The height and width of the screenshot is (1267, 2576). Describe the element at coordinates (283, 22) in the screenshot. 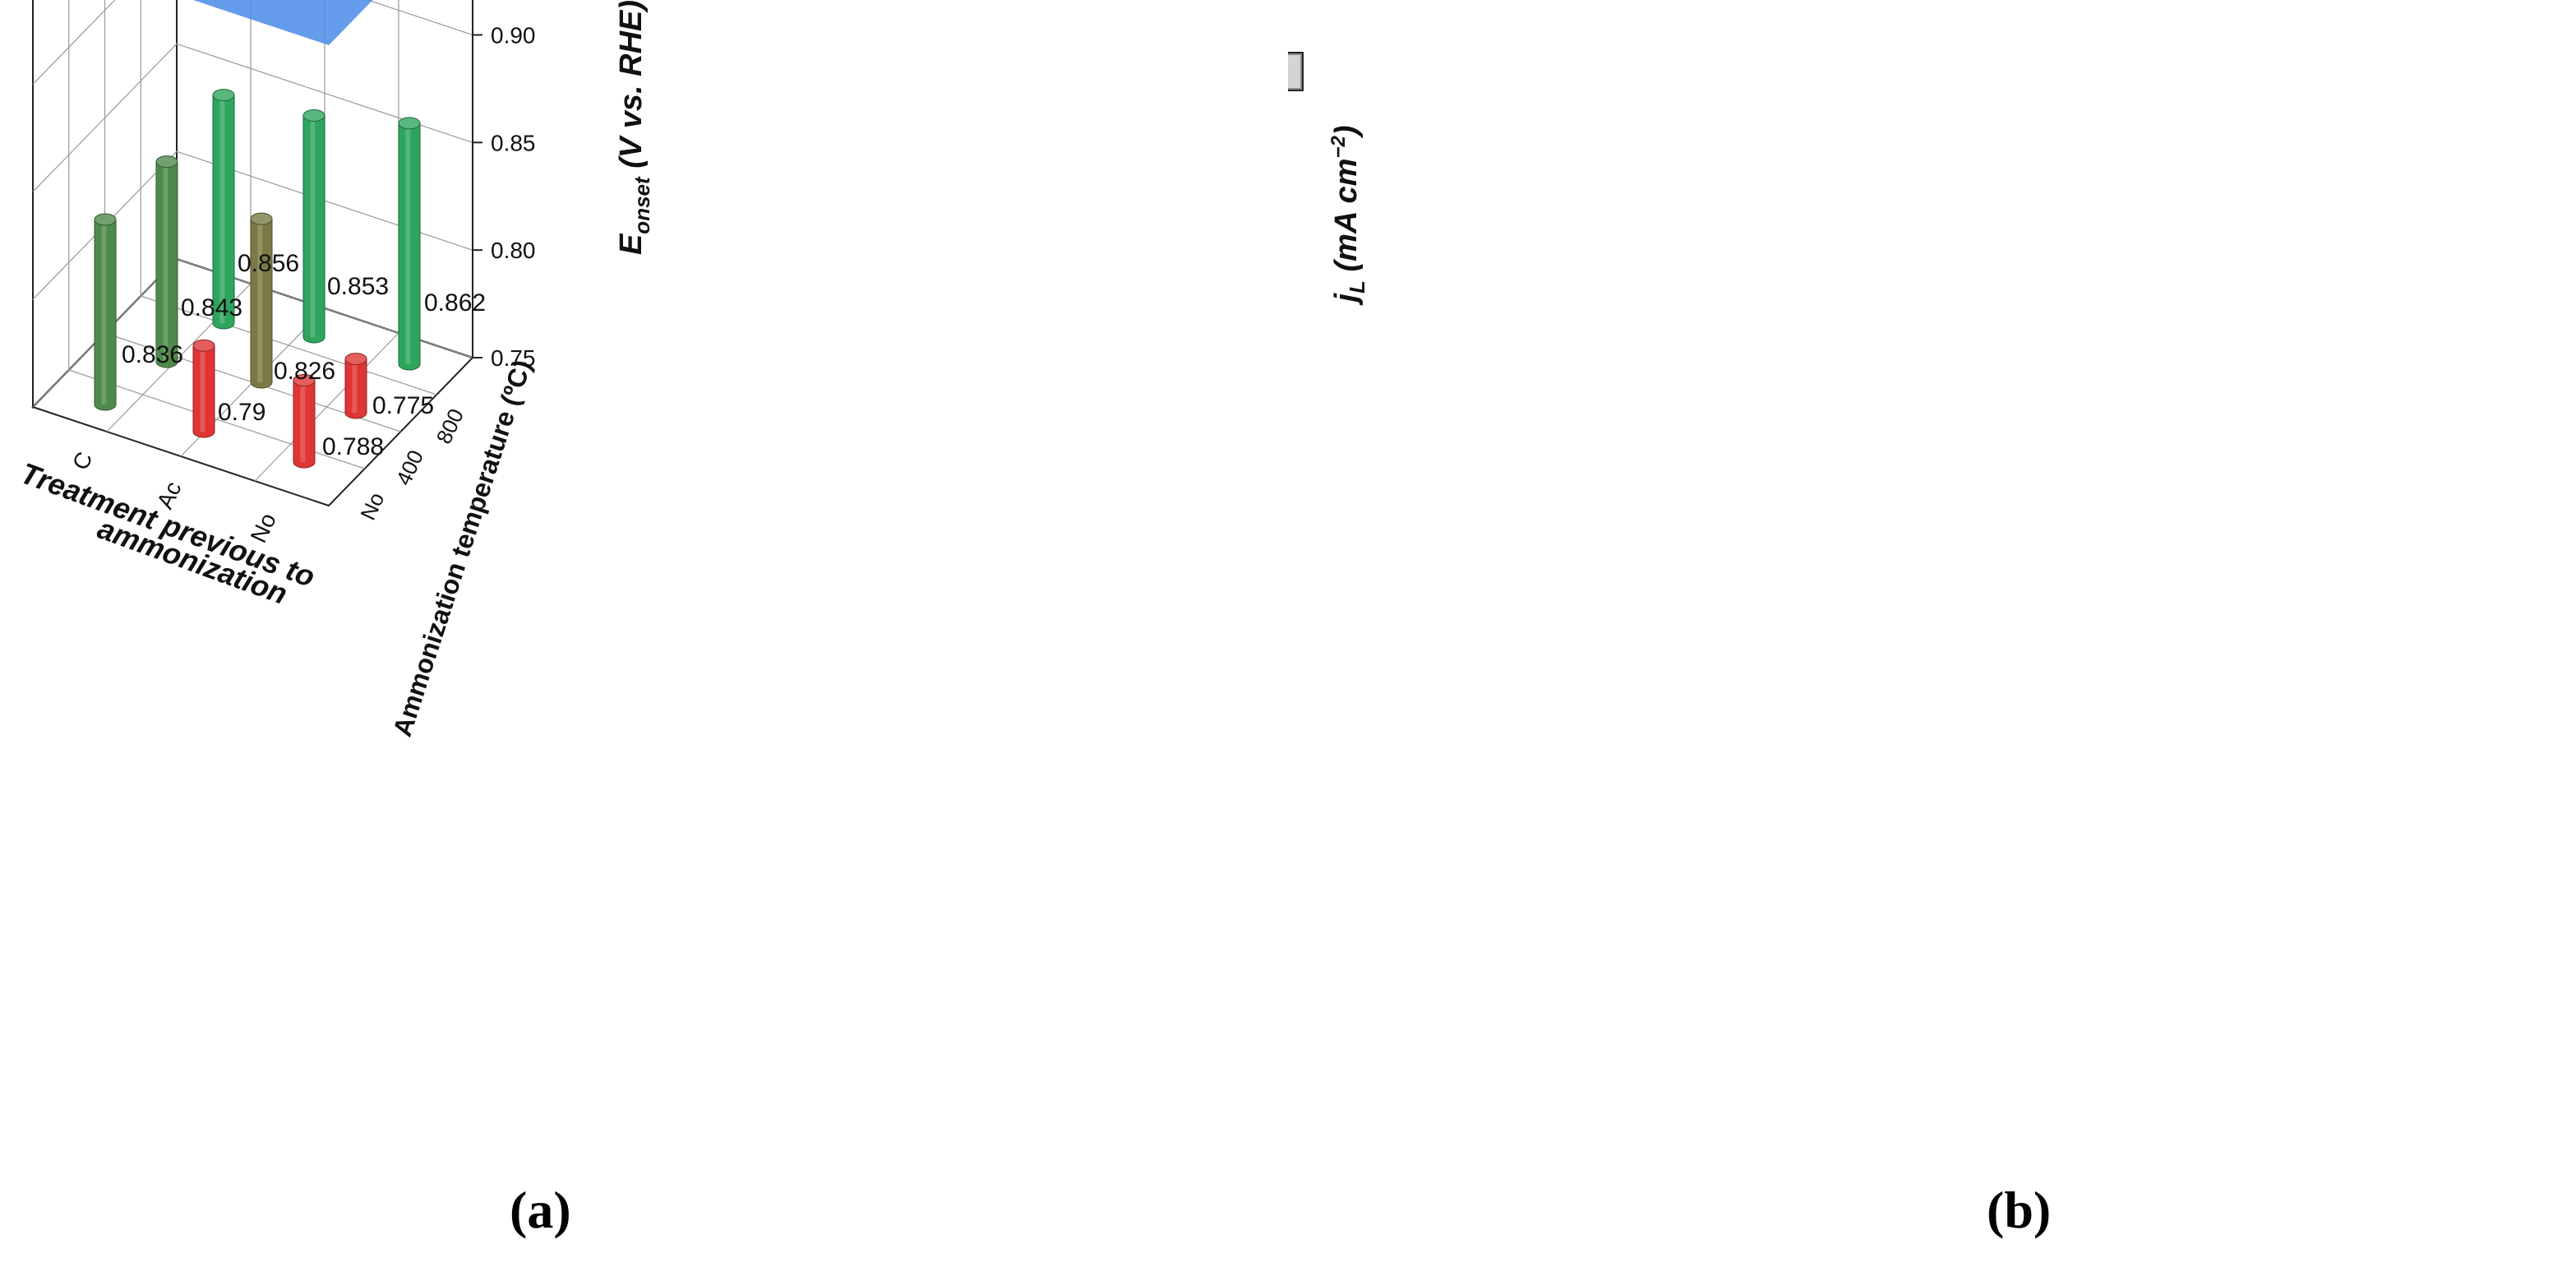

I see `reference-plane` at that location.